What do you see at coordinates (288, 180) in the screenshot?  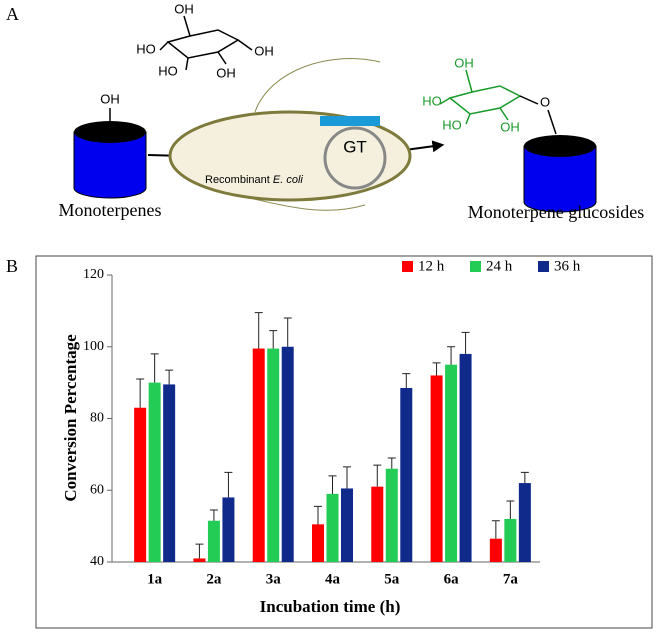 I see `cell-species: E. coli` at bounding box center [288, 180].